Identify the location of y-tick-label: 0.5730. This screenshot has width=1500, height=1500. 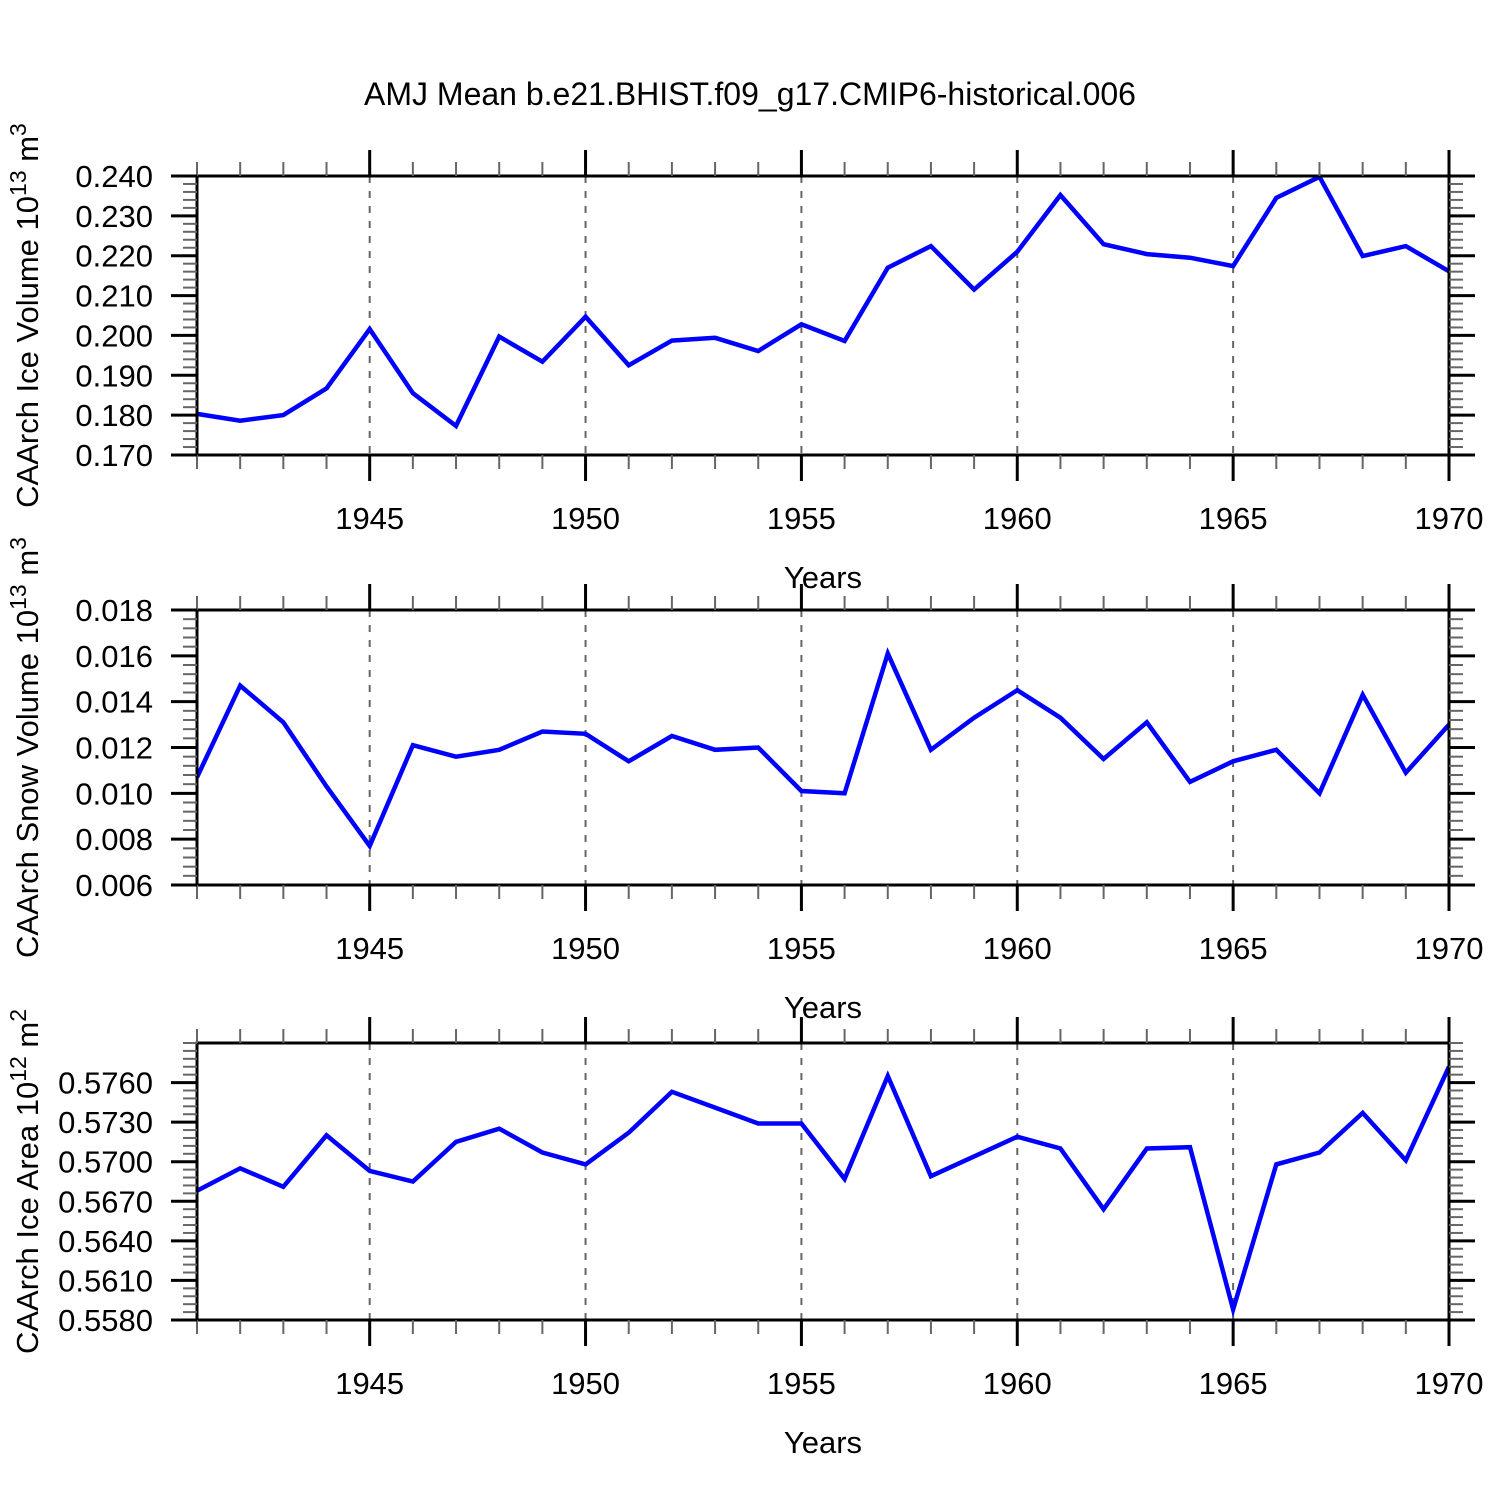
(105, 1122).